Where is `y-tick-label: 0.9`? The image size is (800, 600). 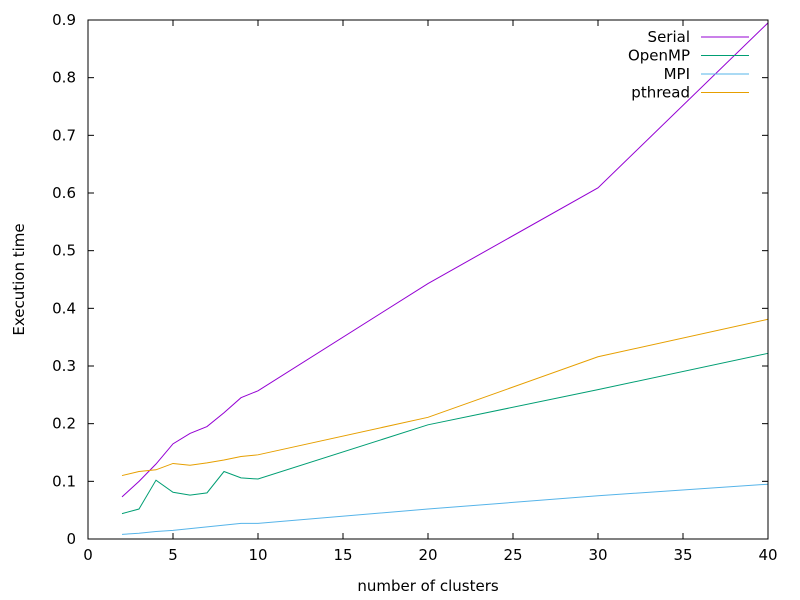 y-tick-label: 0.9 is located at coordinates (64, 20).